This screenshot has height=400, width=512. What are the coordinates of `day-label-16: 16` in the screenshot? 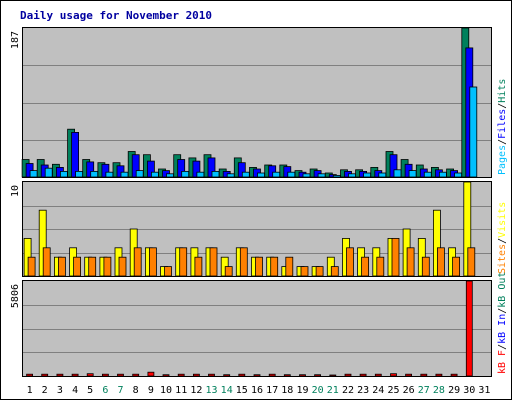 It's located at (257, 390).